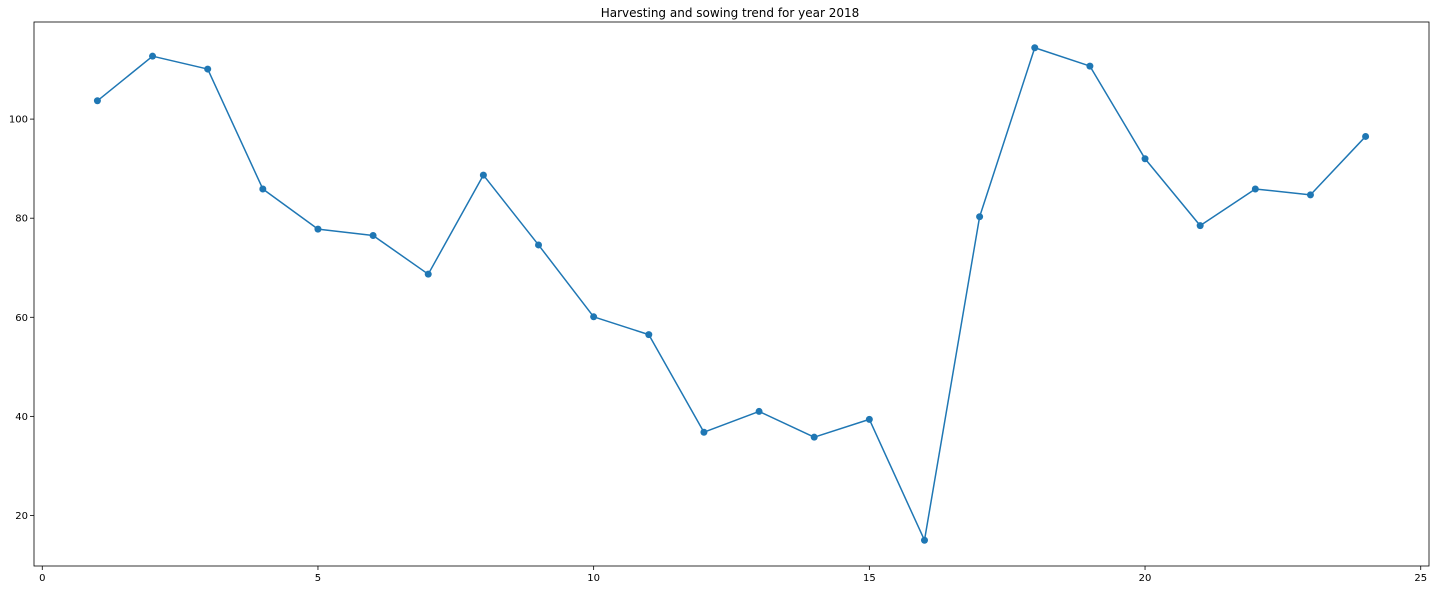  Describe the element at coordinates (21, 219) in the screenshot. I see `y-tick-label: 80` at that location.